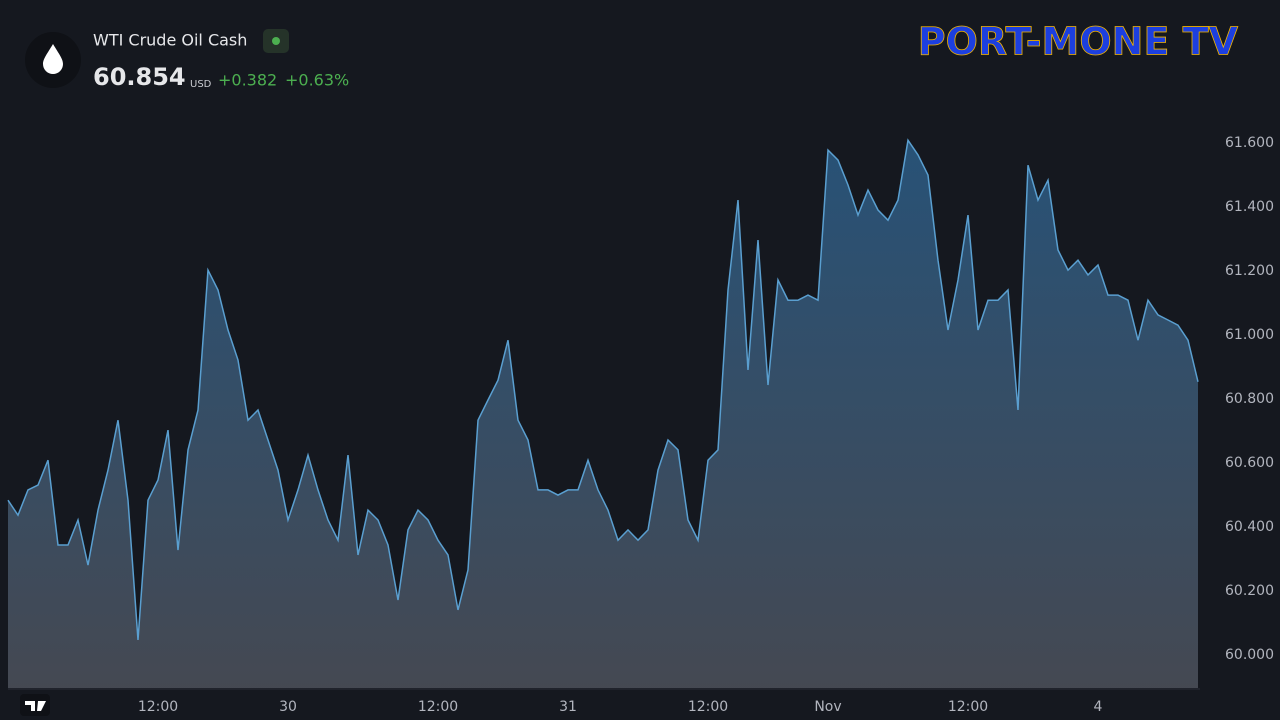 This screenshot has width=1280, height=720. Describe the element at coordinates (1249, 143) in the screenshot. I see `y-tick-label: 61.600` at that location.